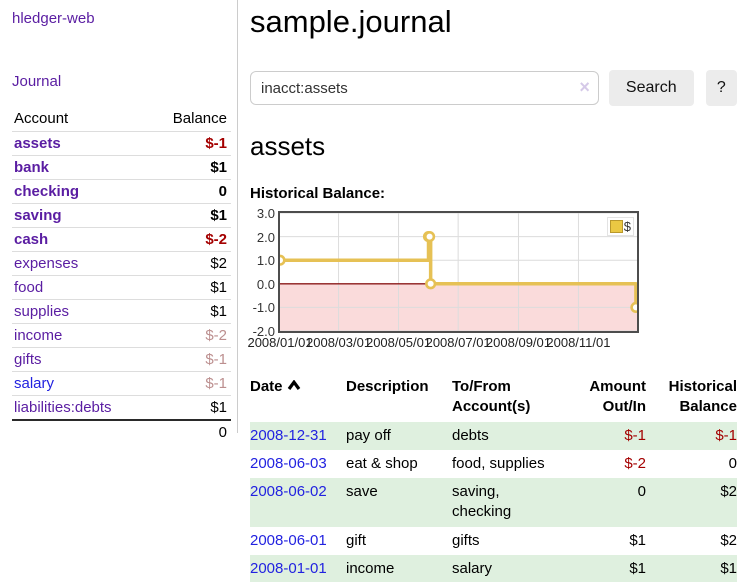 This screenshot has width=742, height=582. What do you see at coordinates (691, 435) in the screenshot?
I see `transaction-balance: $-1` at bounding box center [691, 435].